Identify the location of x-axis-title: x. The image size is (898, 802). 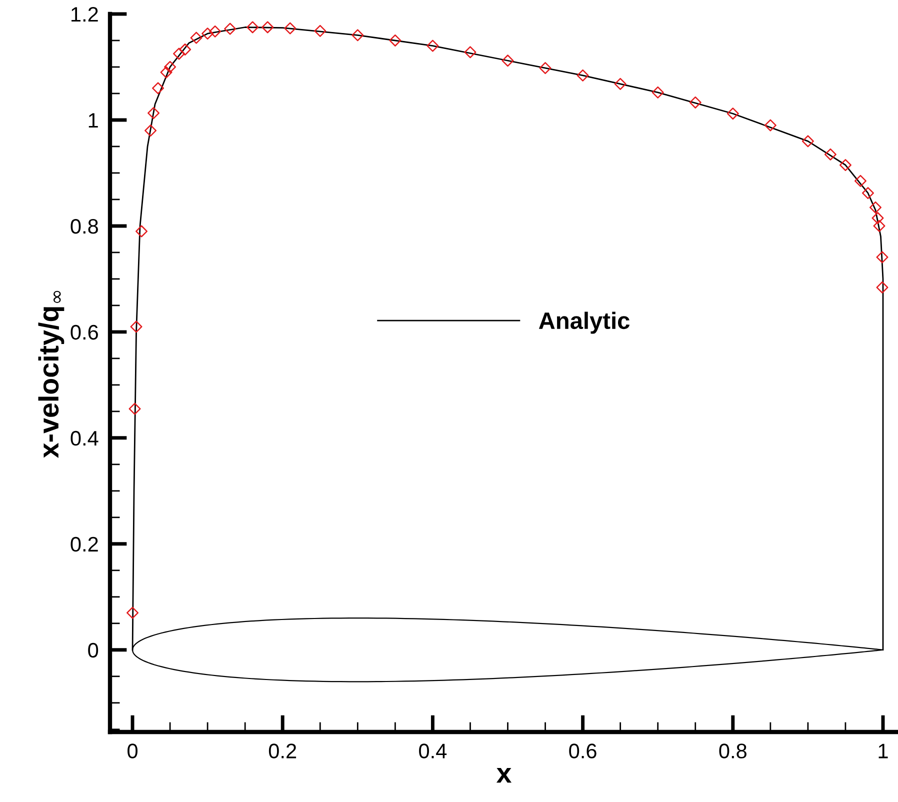
(504, 775).